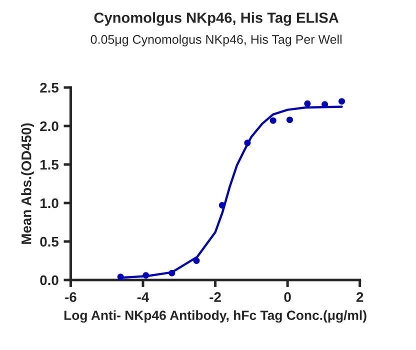 This screenshot has width=416, height=350. What do you see at coordinates (216, 40) in the screenshot?
I see `chart-subtitle: 0.05μg Cynomolgus NKp46, His Tag Per Well` at bounding box center [216, 40].